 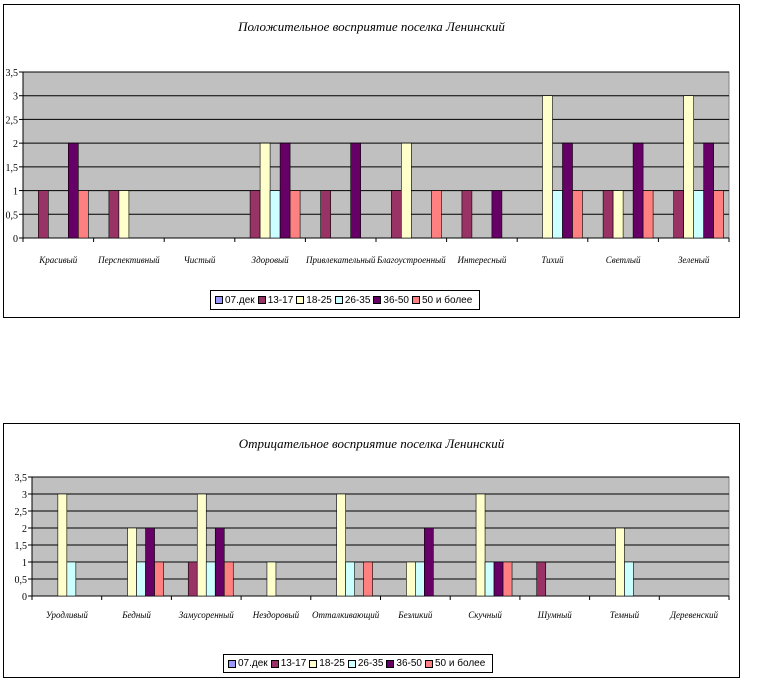 What do you see at coordinates (114, 214) in the screenshot?
I see `bar-13-17-Перспективный` at bounding box center [114, 214].